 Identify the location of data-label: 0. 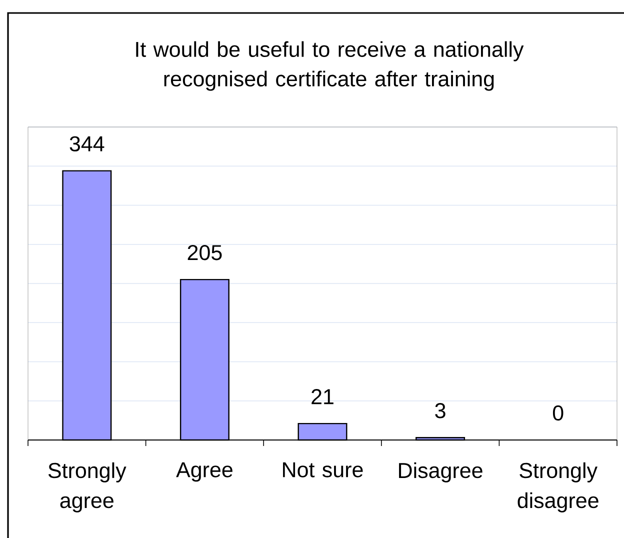
(558, 413).